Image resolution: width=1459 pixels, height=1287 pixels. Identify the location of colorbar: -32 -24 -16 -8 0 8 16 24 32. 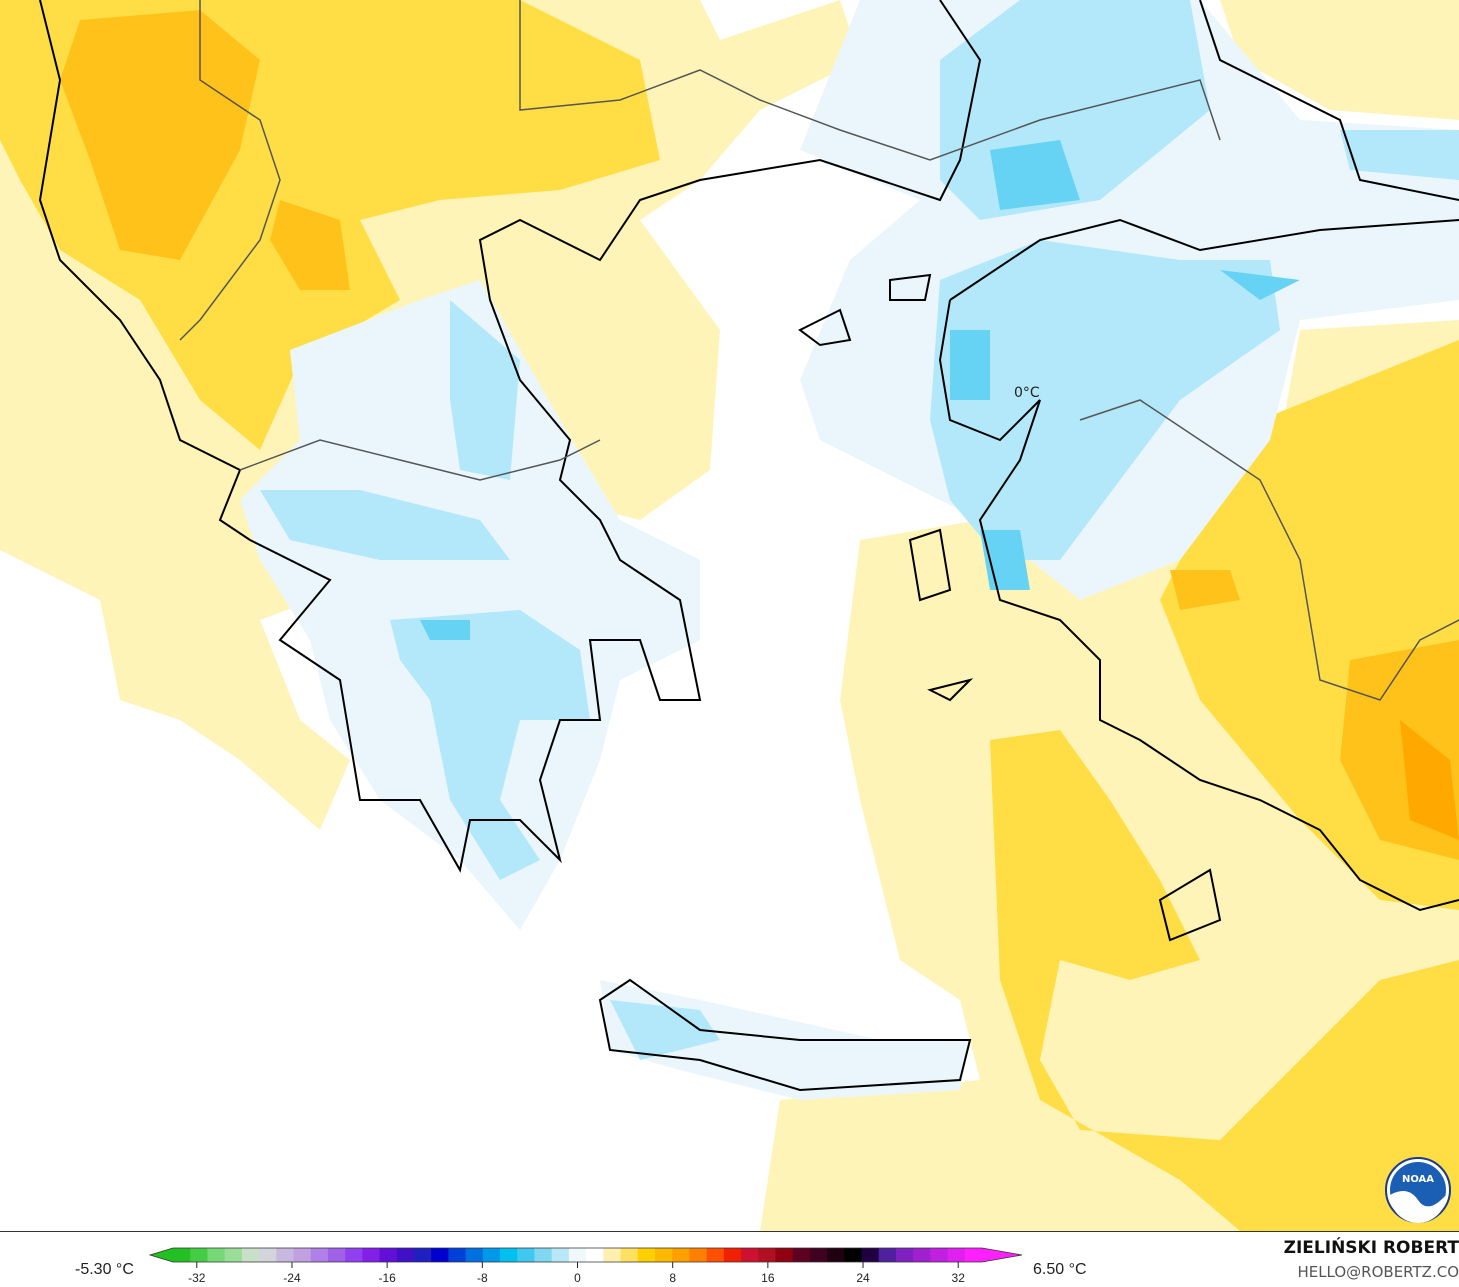
(585, 1266).